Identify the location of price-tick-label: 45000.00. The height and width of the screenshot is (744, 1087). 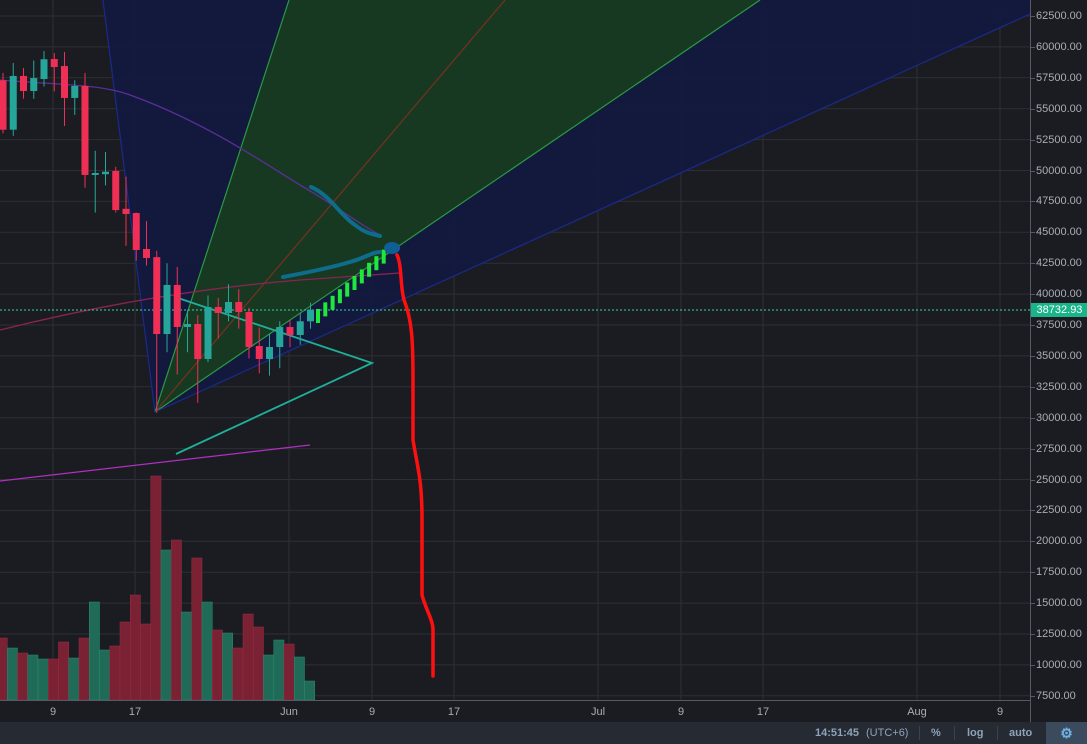
(1059, 232).